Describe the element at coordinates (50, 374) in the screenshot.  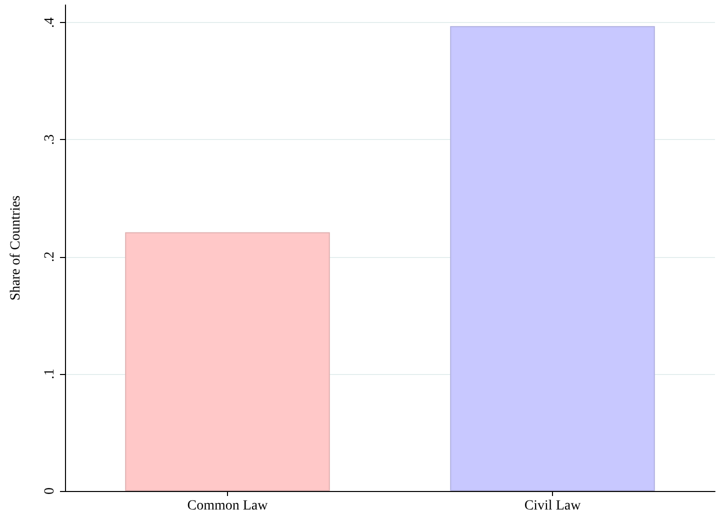
I see `y-tick-label: .1` at that location.